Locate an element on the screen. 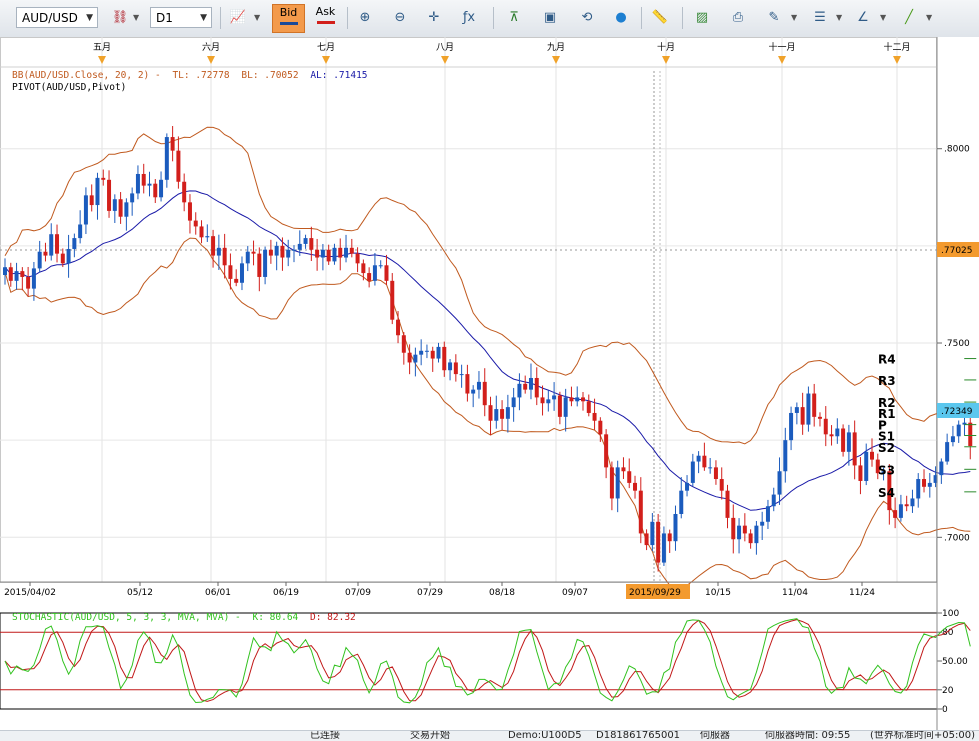 The width and height of the screenshot is (979, 741). status-timezone: (世界标准时间+05:00) is located at coordinates (922, 735).